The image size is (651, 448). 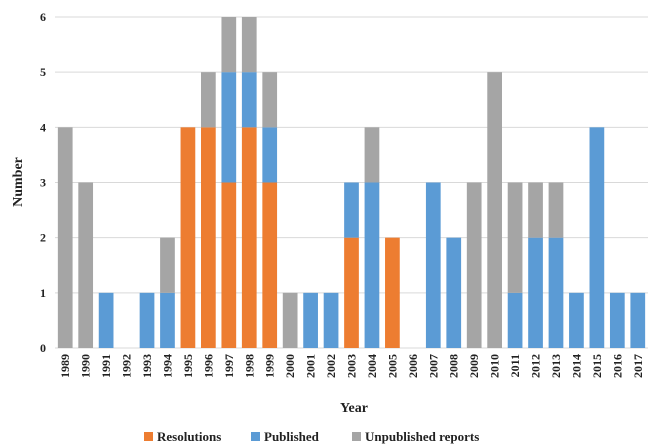 What do you see at coordinates (229, 127) in the screenshot?
I see `bar-1997-published` at bounding box center [229, 127].